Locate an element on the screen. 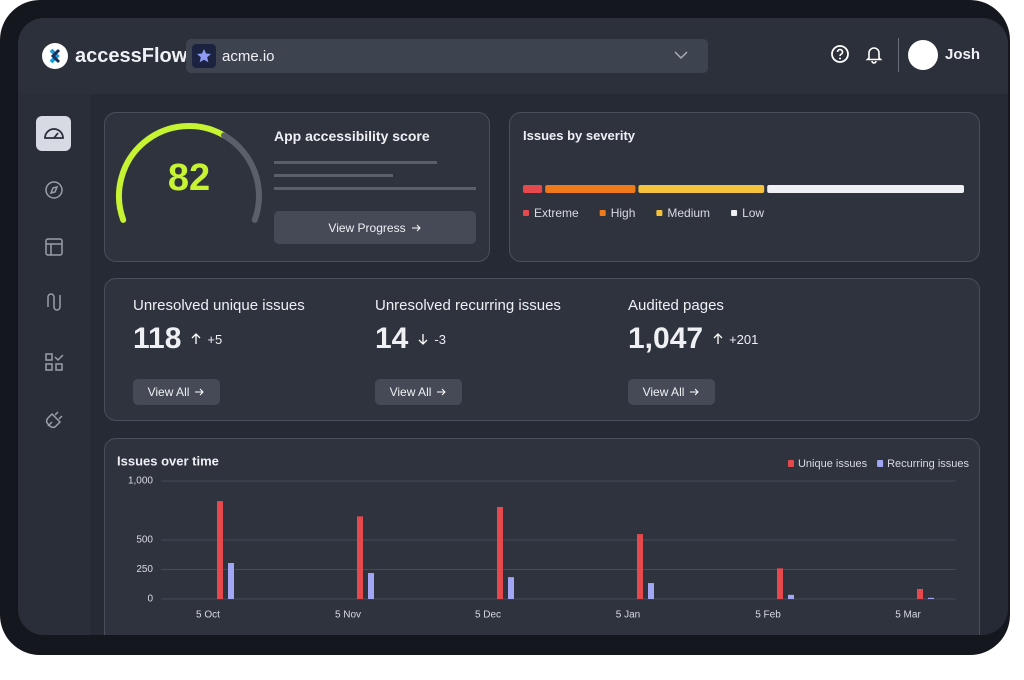 This screenshot has width=1024, height=680. stat-label: Unresolved unique issues is located at coordinates (219, 305).